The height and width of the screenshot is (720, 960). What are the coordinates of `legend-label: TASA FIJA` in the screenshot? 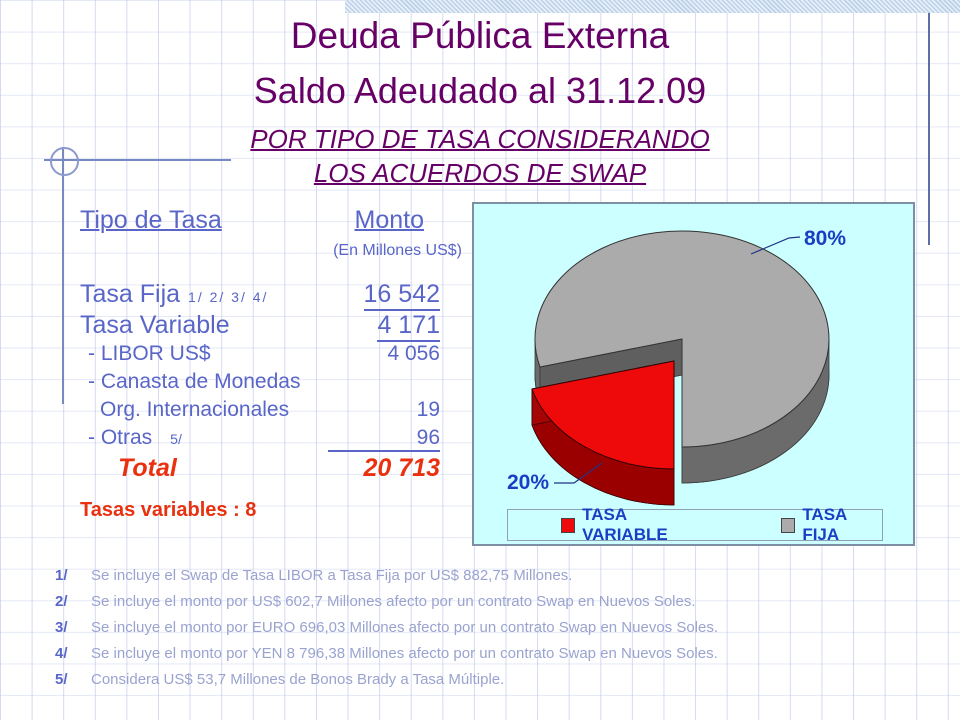 It's located at (824, 524).